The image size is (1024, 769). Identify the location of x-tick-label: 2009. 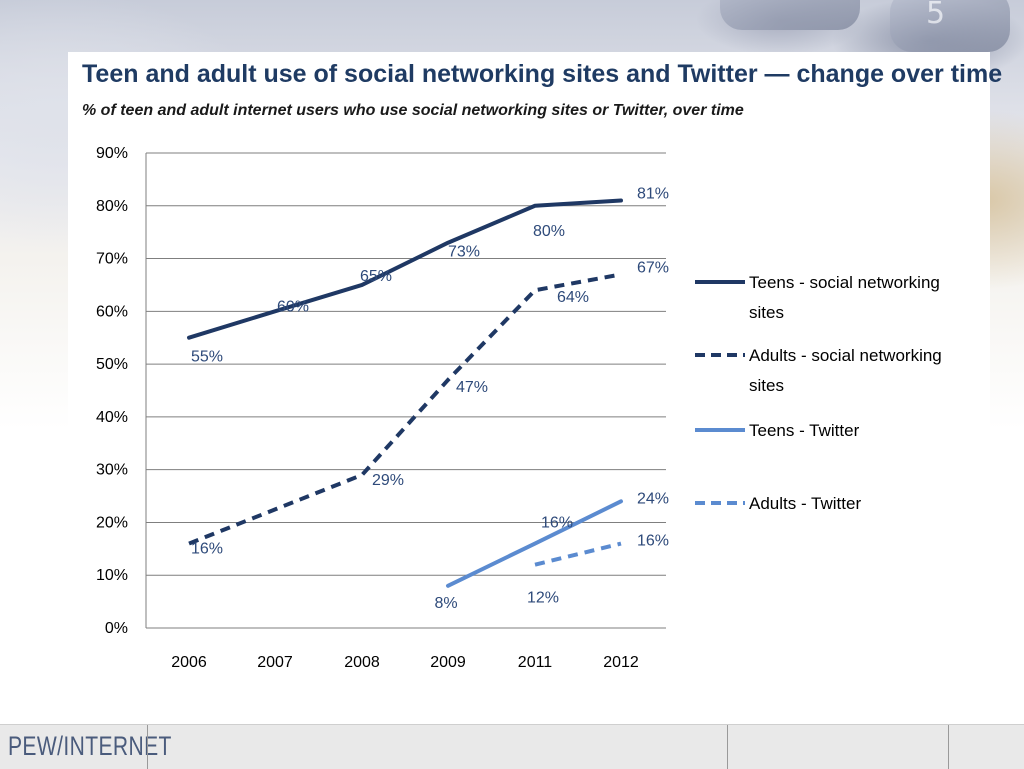
(448, 662).